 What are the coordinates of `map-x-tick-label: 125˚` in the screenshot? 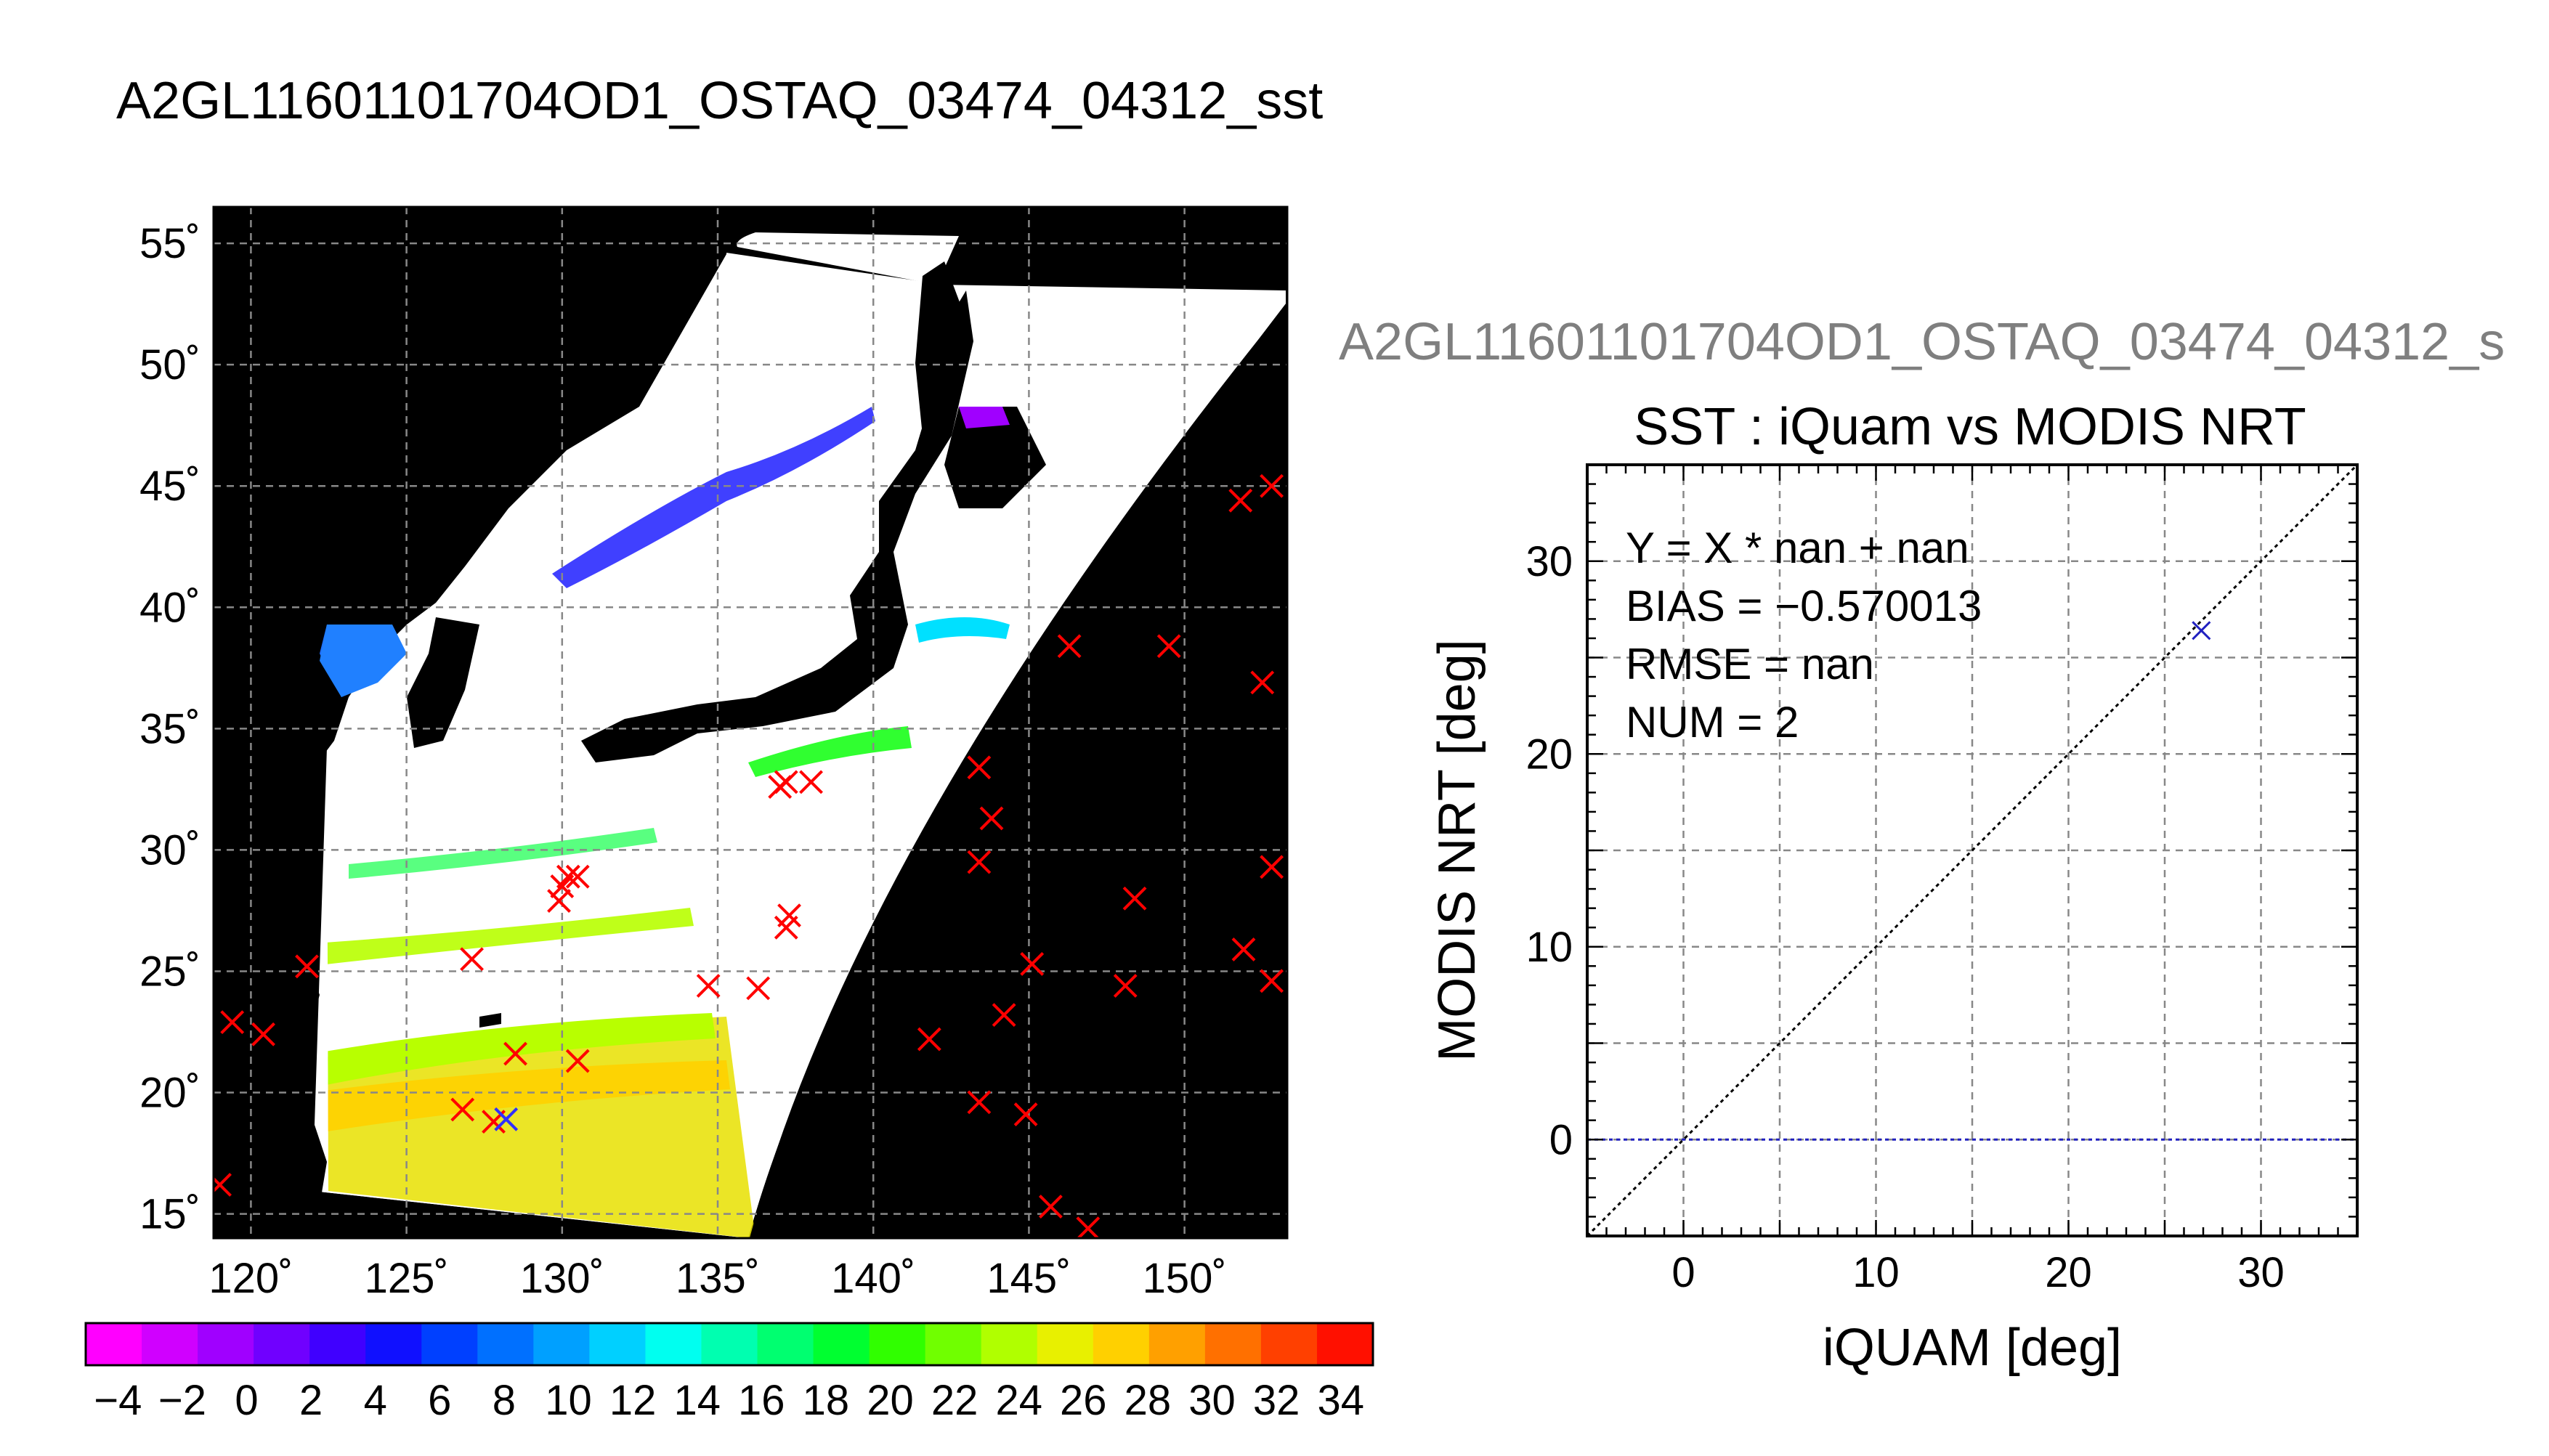 It's located at (407, 1279).